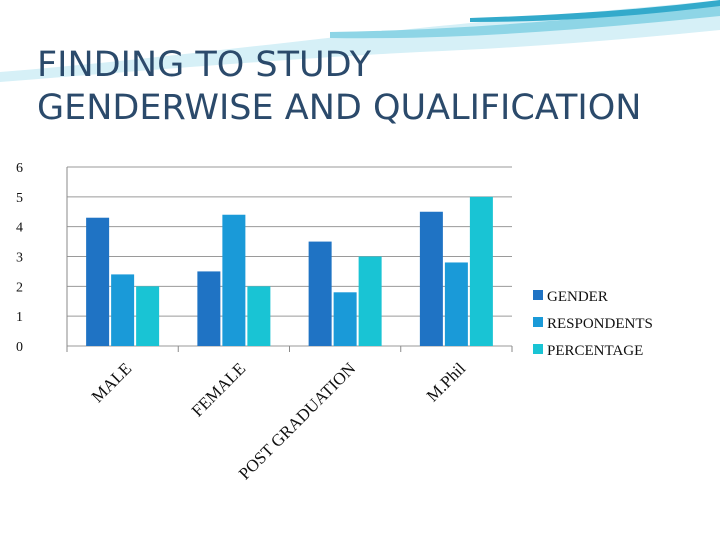 The height and width of the screenshot is (540, 720). I want to click on y-tick-label: 6, so click(19, 168).